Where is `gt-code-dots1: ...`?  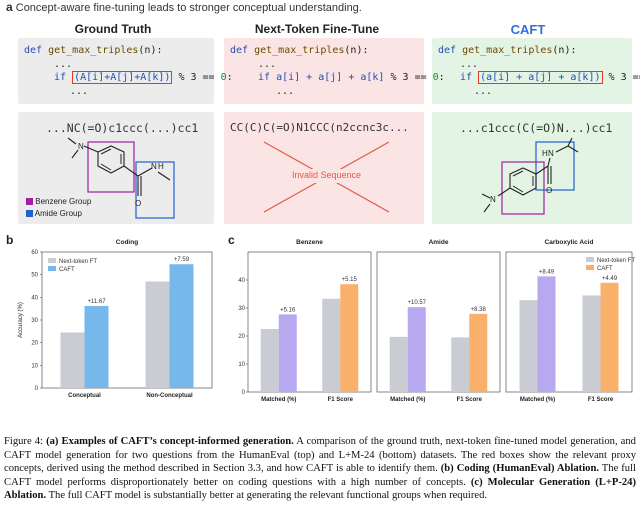 gt-code-dots1: ... is located at coordinates (63, 64).